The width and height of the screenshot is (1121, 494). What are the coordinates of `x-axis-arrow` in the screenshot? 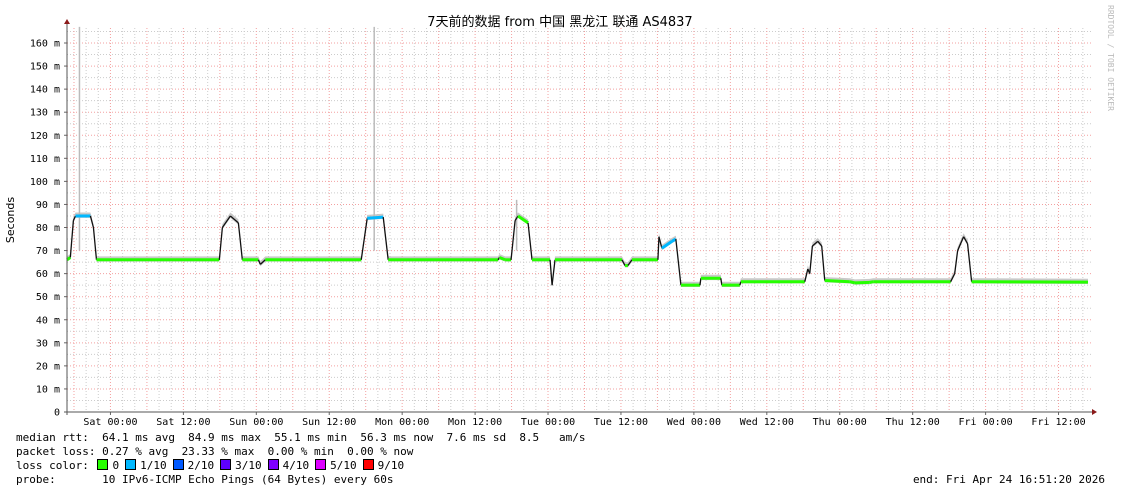 It's located at (1094, 412).